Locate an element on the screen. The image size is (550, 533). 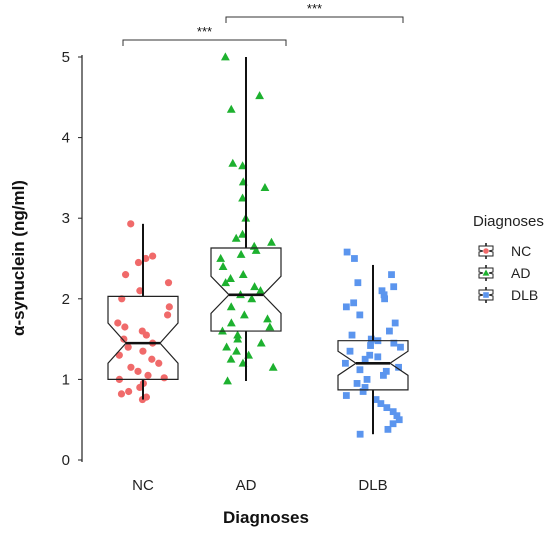
y-tick-label: 4 is located at coordinates (66, 138).